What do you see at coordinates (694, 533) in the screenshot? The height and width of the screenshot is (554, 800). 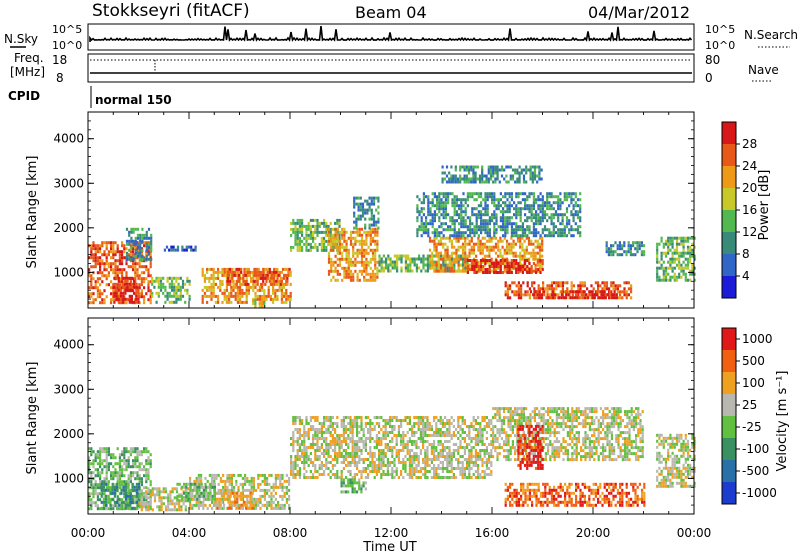 I see `time-tick-label-6: 00:00` at bounding box center [694, 533].